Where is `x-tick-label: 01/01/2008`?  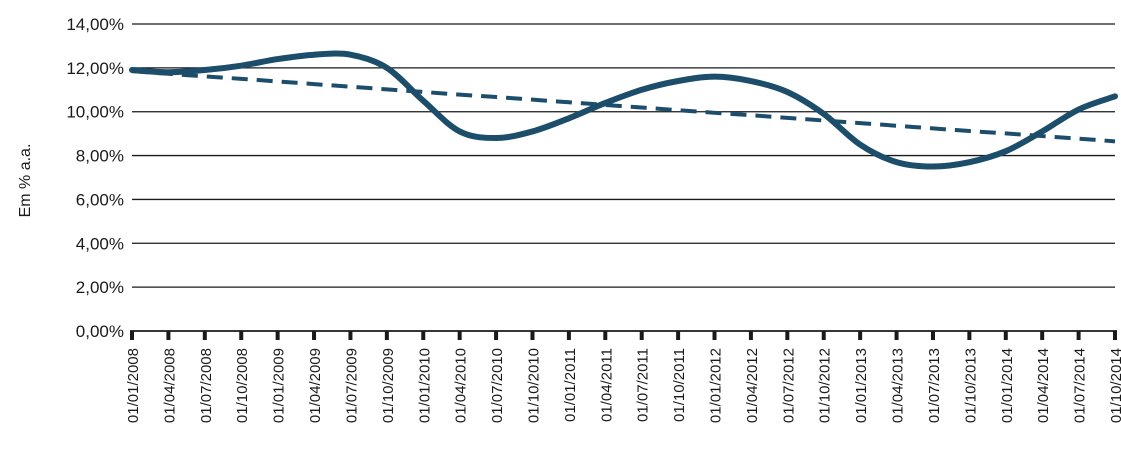 x-tick-label: 01/01/2008 is located at coordinates (133, 385).